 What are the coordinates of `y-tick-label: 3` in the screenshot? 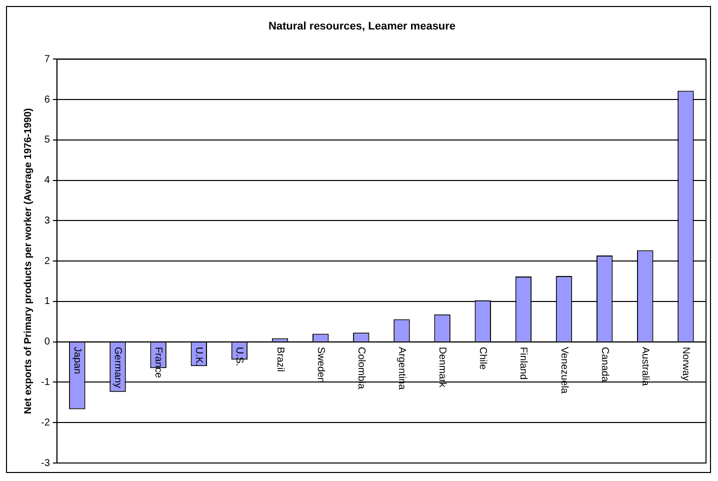 It's located at (47, 220).